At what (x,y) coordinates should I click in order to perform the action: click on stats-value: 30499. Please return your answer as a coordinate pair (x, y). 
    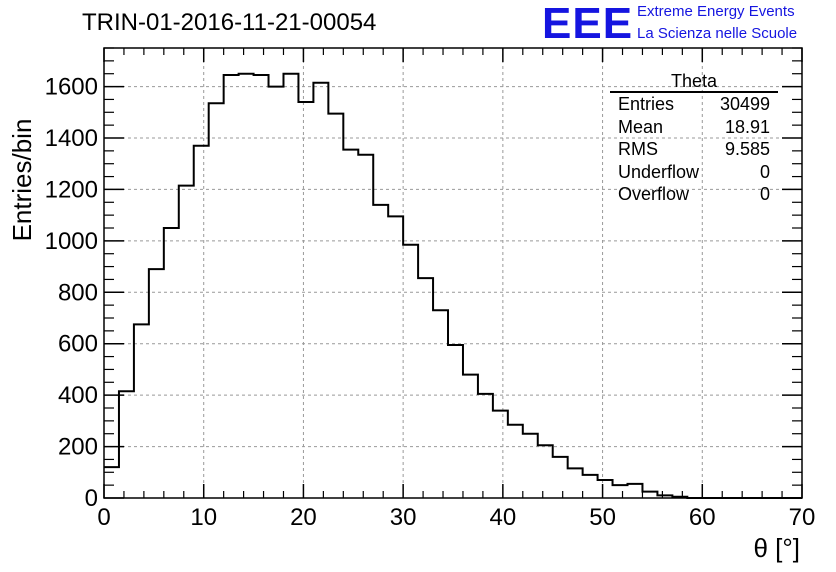
    Looking at the image, I should click on (744, 104).